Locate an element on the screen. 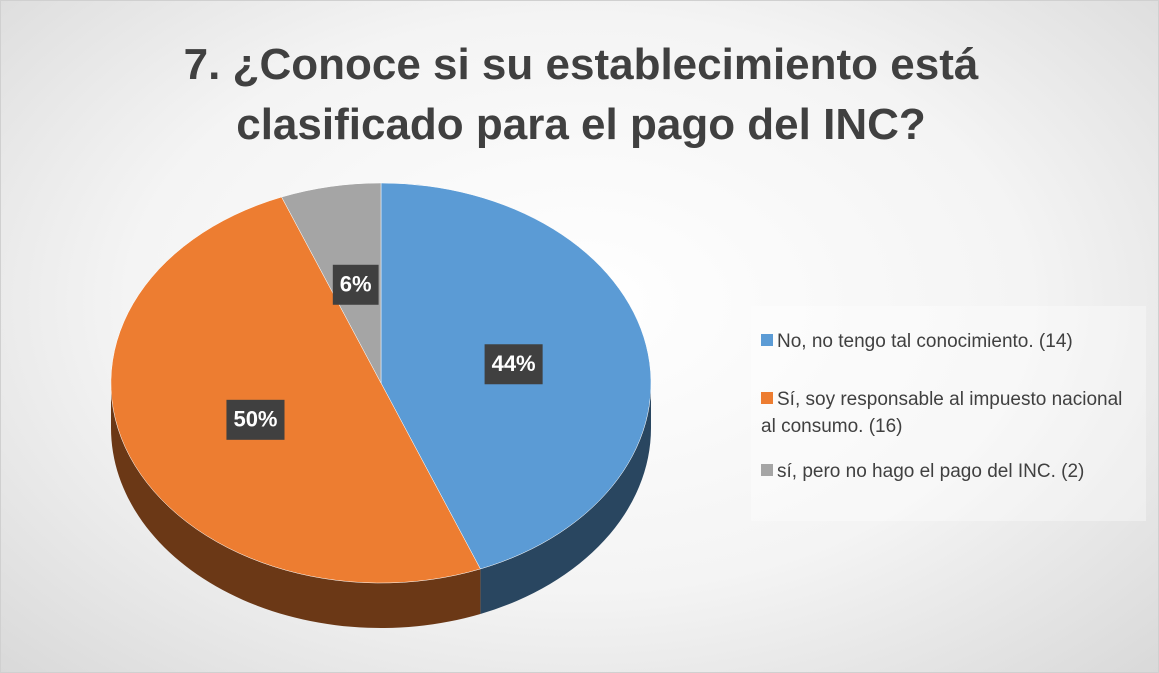 Image resolution: width=1159 pixels, height=673 pixels. data-label: 50% is located at coordinates (255, 419).